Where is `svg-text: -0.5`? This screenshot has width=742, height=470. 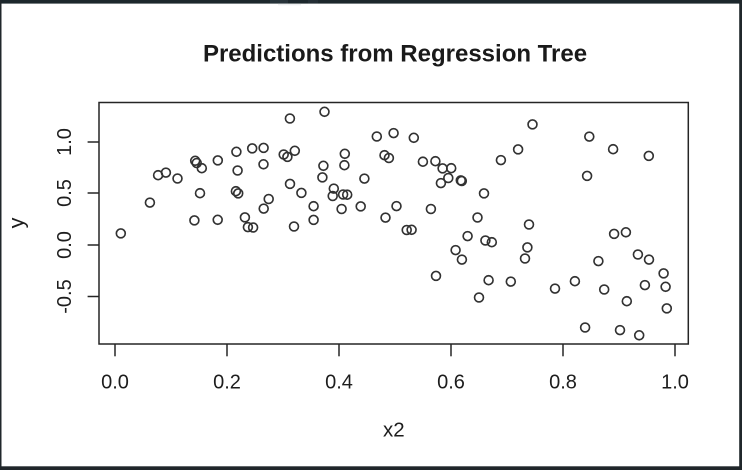 svg-text: -0.5 is located at coordinates (65, 296).